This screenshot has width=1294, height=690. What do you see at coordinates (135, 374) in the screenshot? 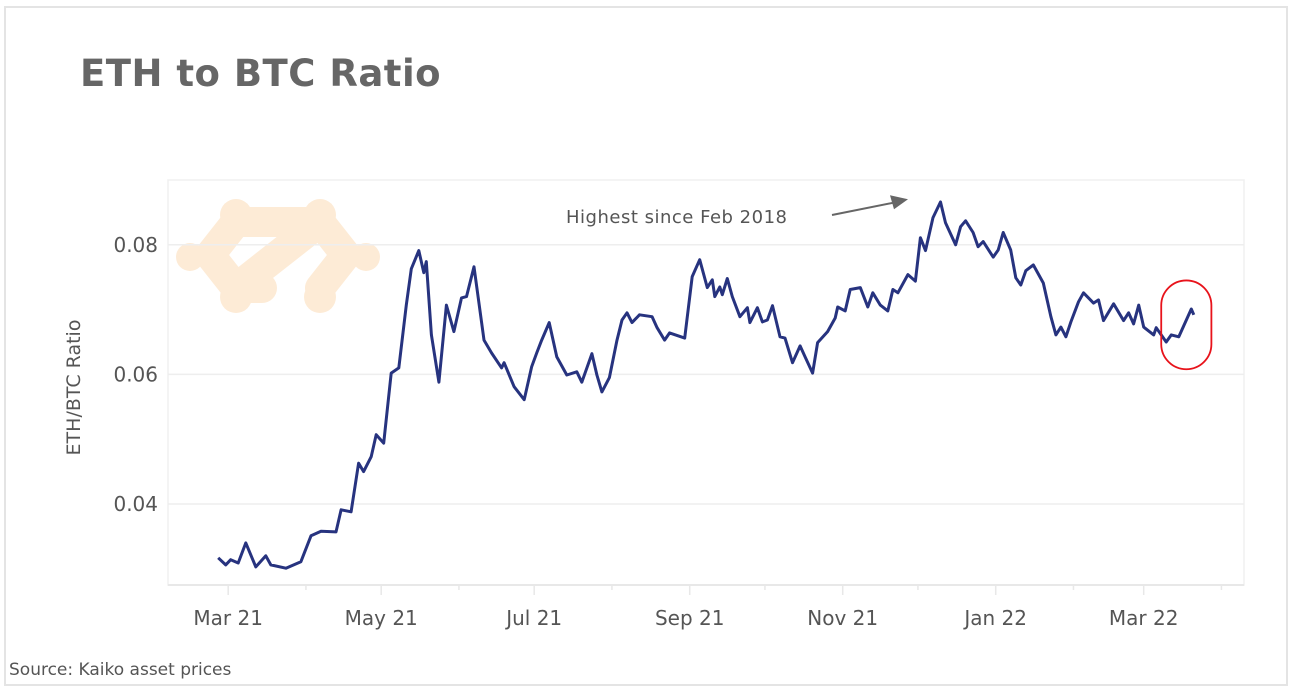
I see `y-tick-label: 0.06` at bounding box center [135, 374].